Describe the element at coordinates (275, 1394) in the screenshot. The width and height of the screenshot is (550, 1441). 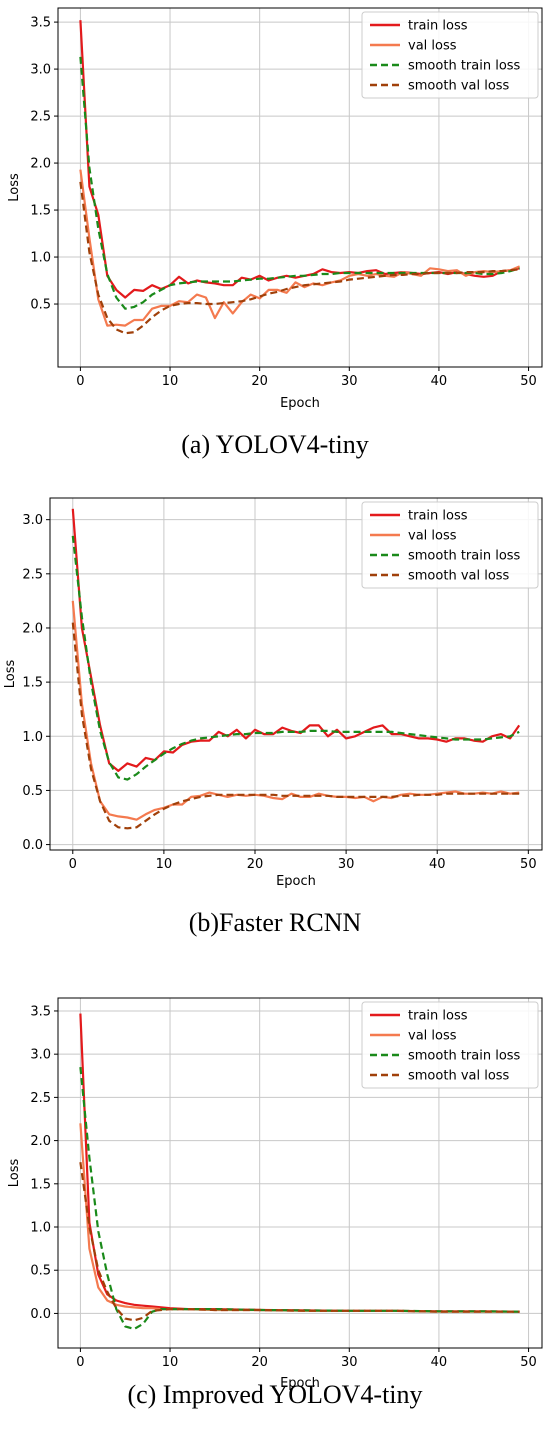
I see `chart-caption-c: (c) Improved YOLOV4-tiny` at that location.